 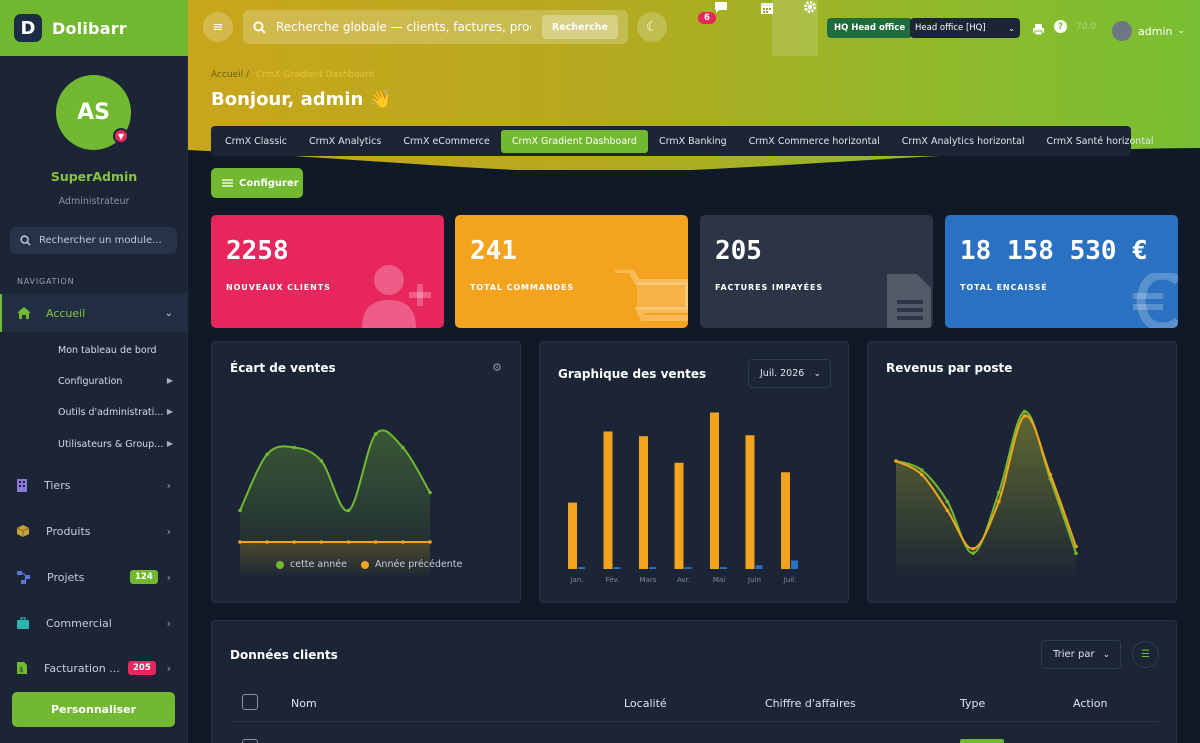 I want to click on kpi-label: NOUVEAUX CLIENTS, so click(x=278, y=287).